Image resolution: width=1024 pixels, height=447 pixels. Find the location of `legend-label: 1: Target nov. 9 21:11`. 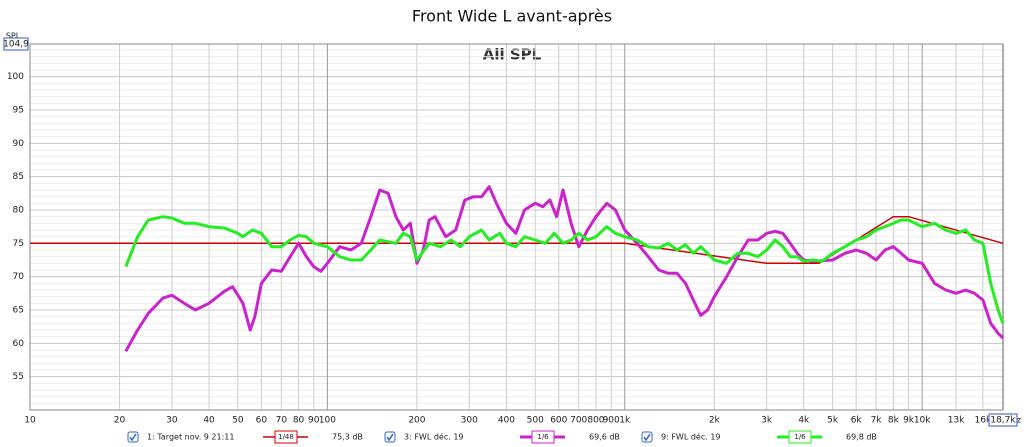

legend-label: 1: Target nov. 9 21:11 is located at coordinates (190, 437).